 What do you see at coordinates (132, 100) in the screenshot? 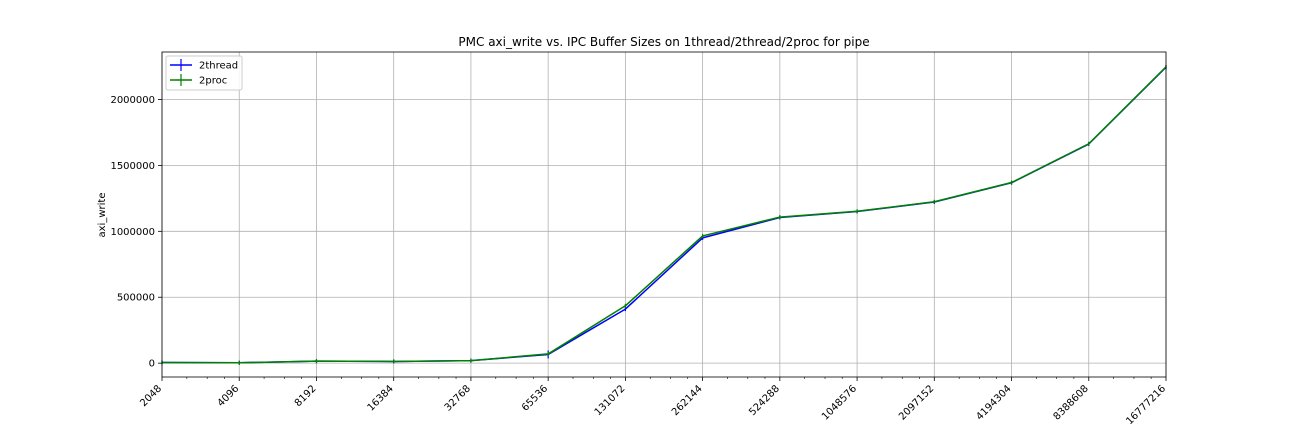
I see `y-tick-label: 2000000` at bounding box center [132, 100].